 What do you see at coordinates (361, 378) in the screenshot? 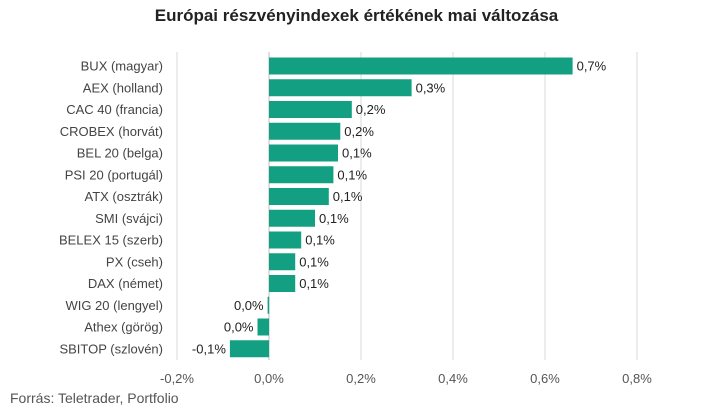
I see `x-tick-label: 0,2%` at bounding box center [361, 378].